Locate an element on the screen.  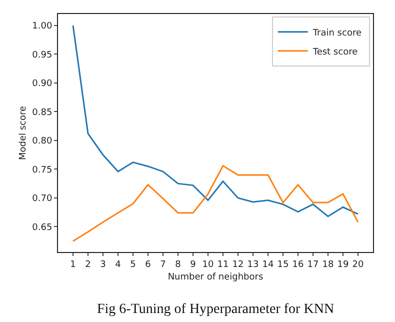
y-tick-label: 0.70 is located at coordinates (42, 199).